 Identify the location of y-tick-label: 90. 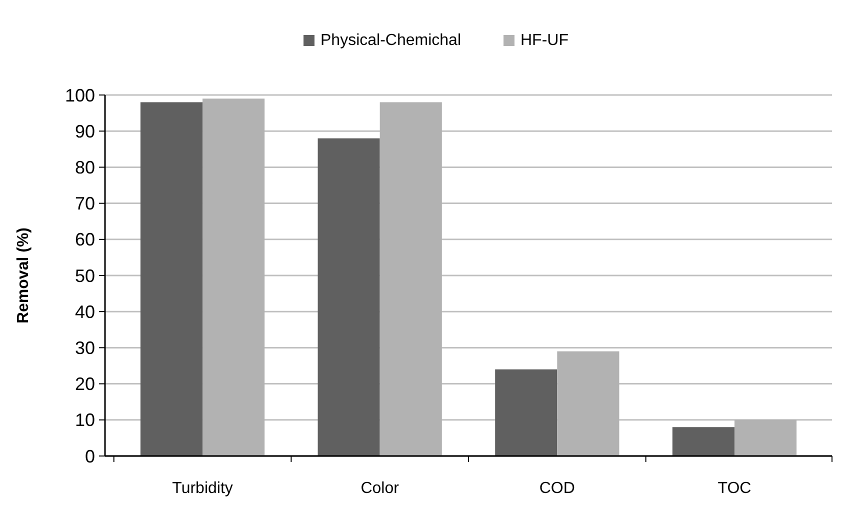
(84, 131).